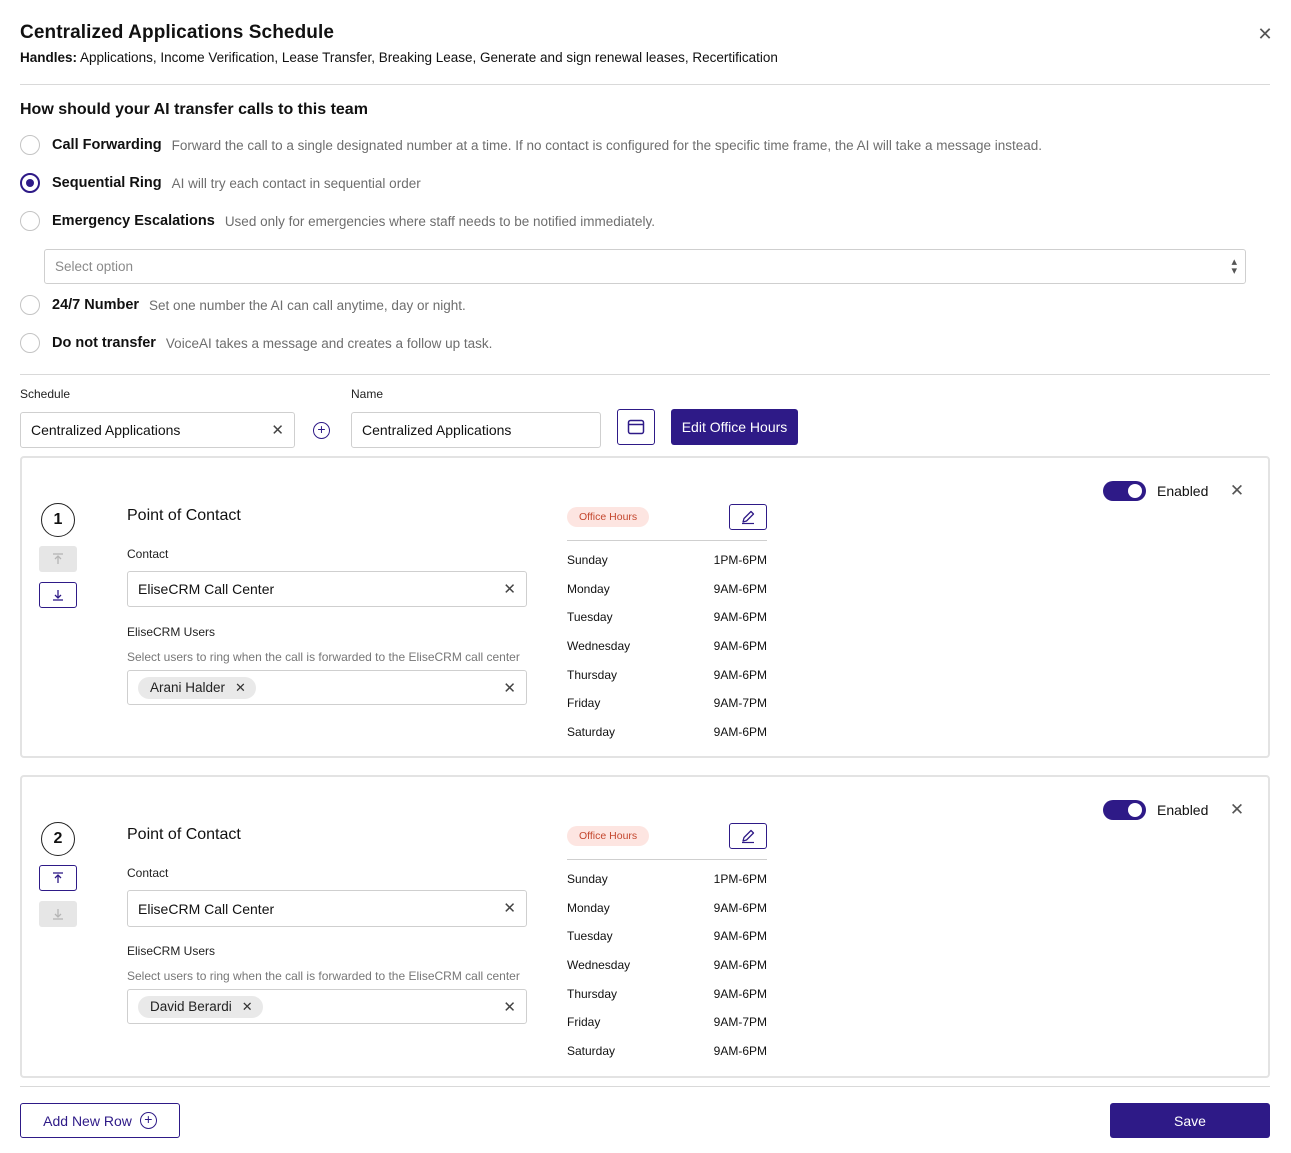 This screenshot has width=1291, height=1153. What do you see at coordinates (740, 1022) in the screenshot?
I see `time-range: 9AM-7PM` at bounding box center [740, 1022].